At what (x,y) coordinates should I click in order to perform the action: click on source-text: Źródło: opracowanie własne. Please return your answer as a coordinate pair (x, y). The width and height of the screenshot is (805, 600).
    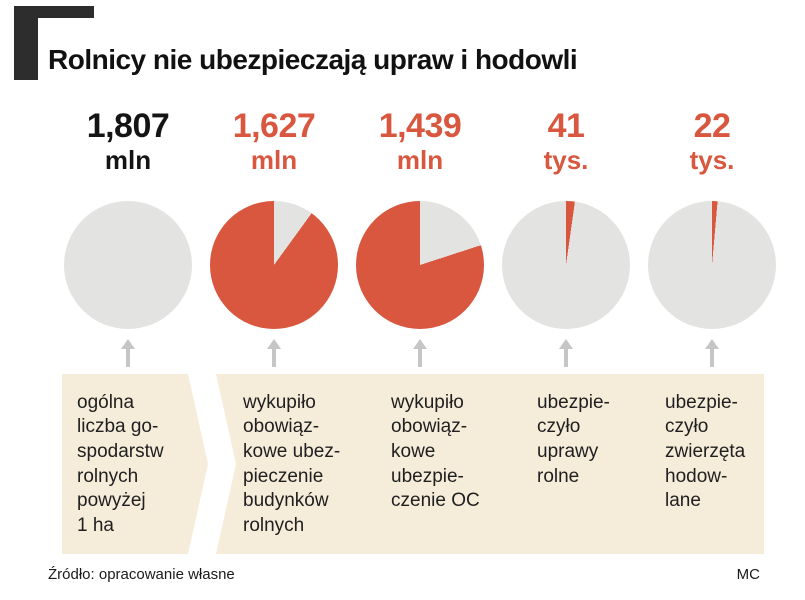
    Looking at the image, I should click on (141, 574).